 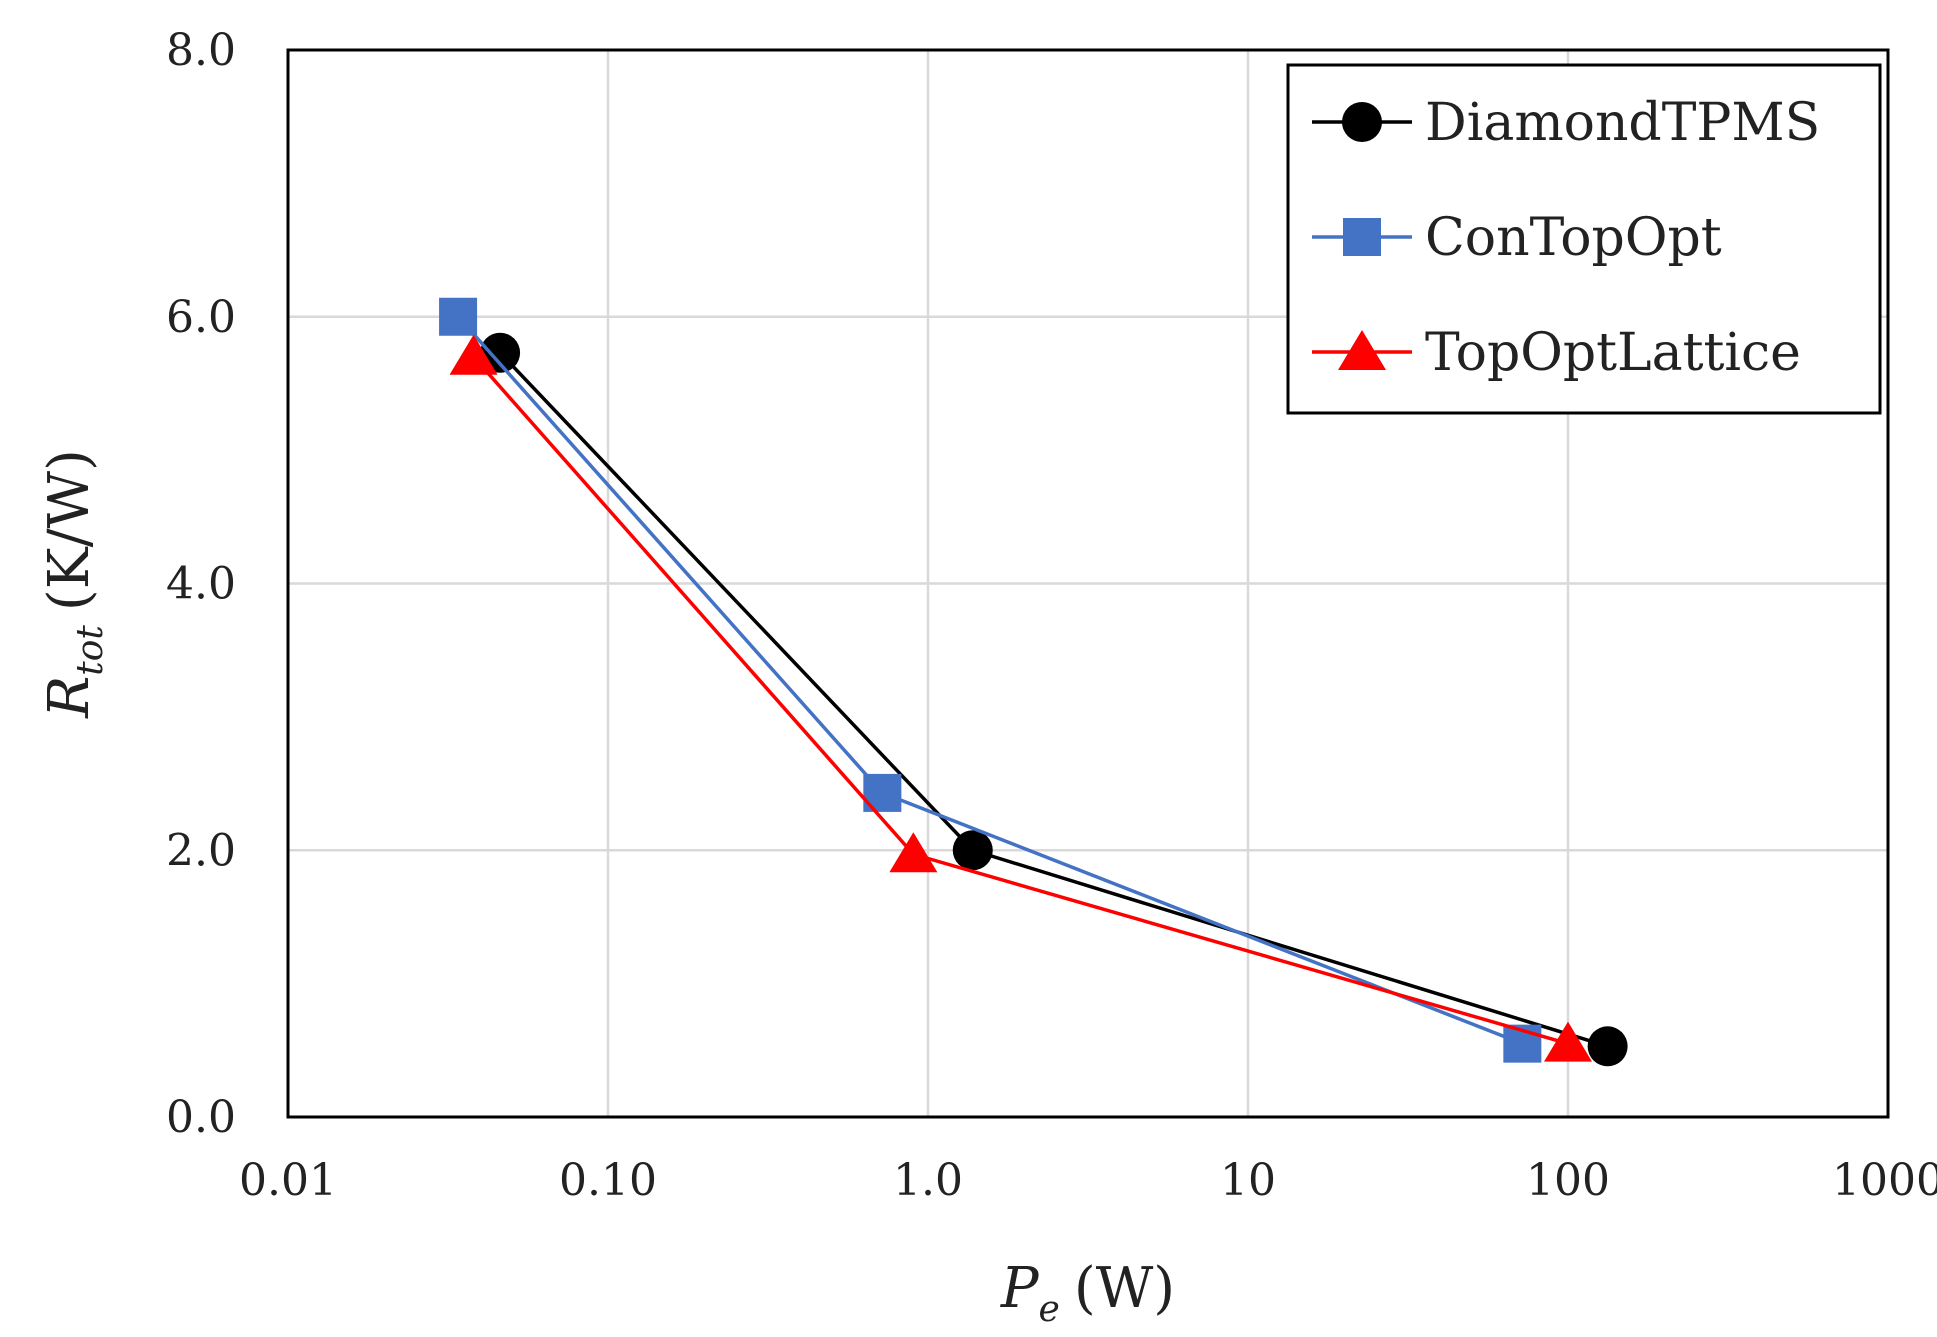 I want to click on legend-label-contopopt: ConTopOpt, so click(x=1573, y=238).